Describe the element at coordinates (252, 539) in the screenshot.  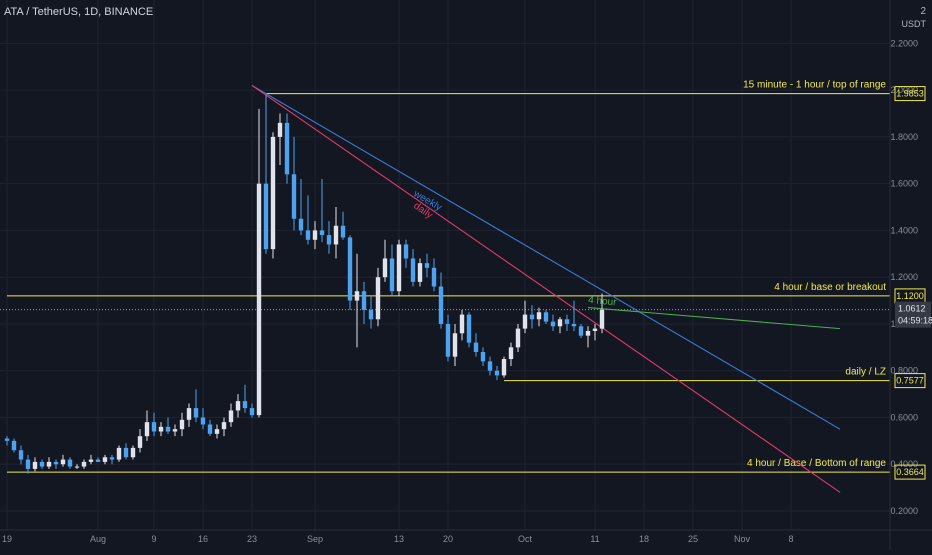
I see `time-tick-label: 23` at that location.